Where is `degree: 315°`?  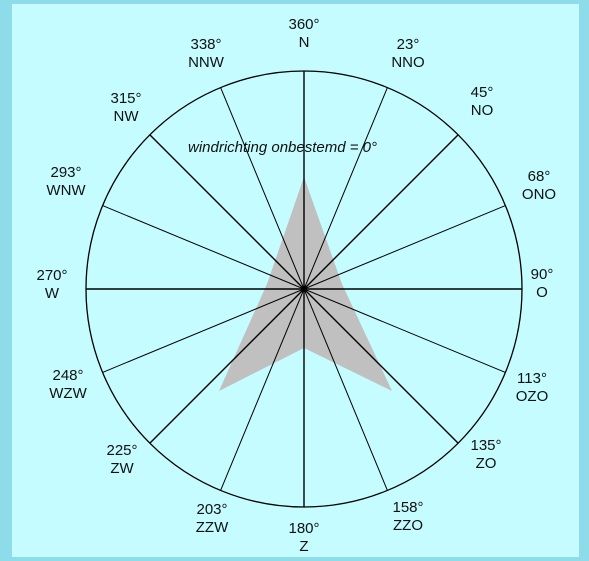 degree: 315° is located at coordinates (126, 98).